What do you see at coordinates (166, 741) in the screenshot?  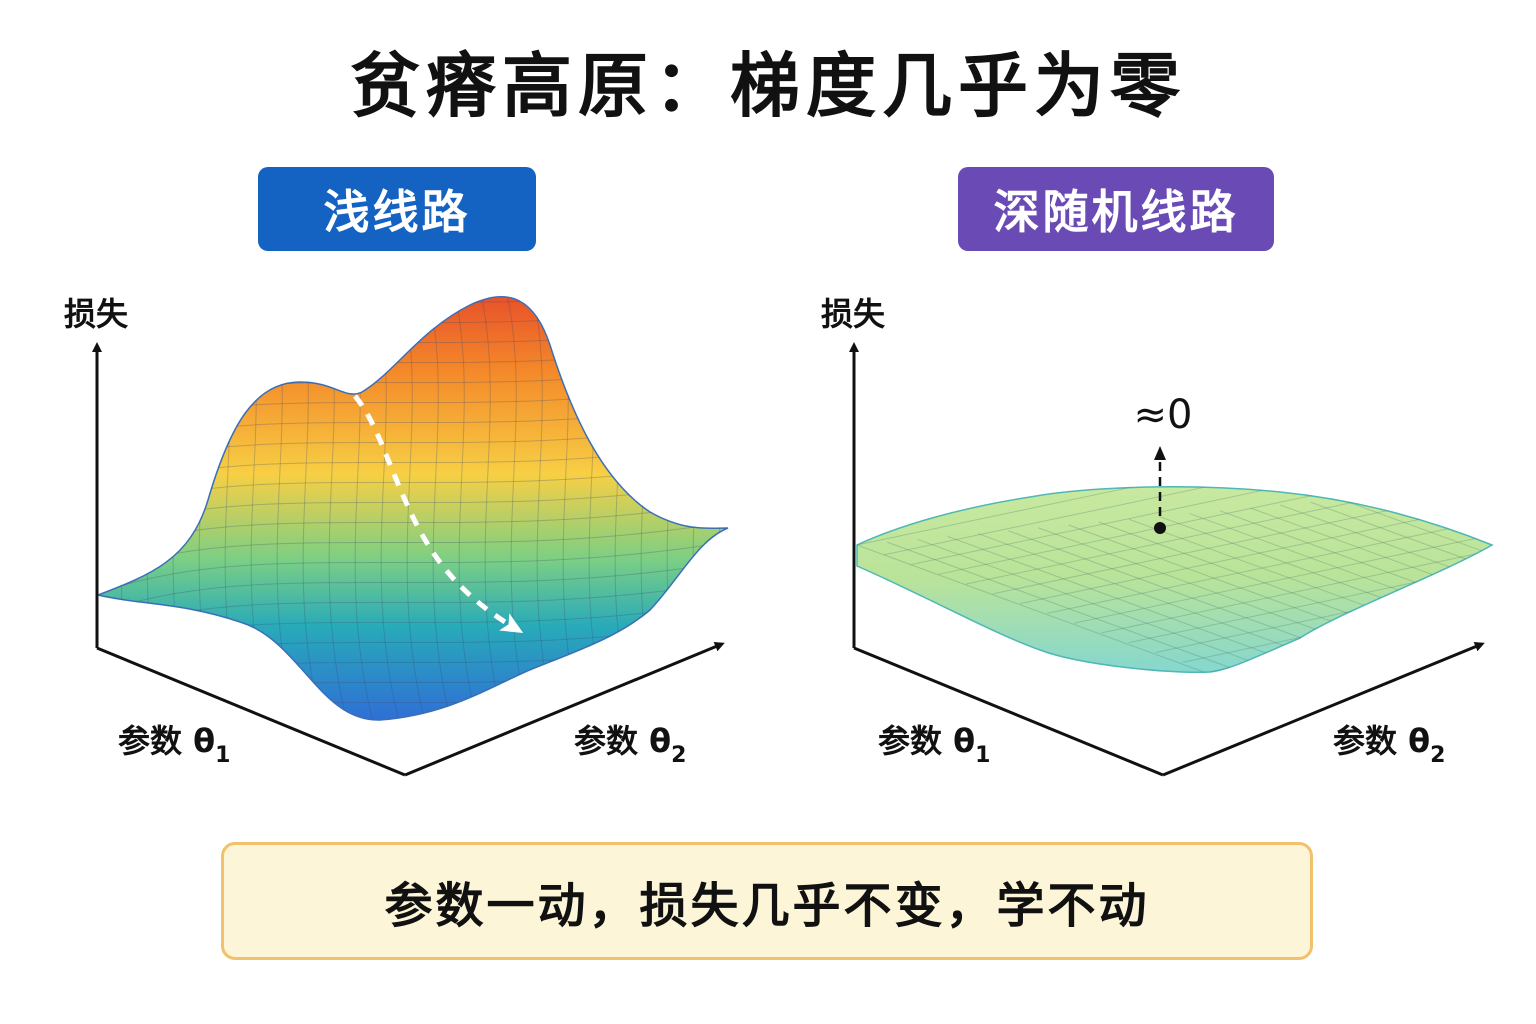 I see `shallow-theta1-text: 参数 θ` at bounding box center [166, 741].